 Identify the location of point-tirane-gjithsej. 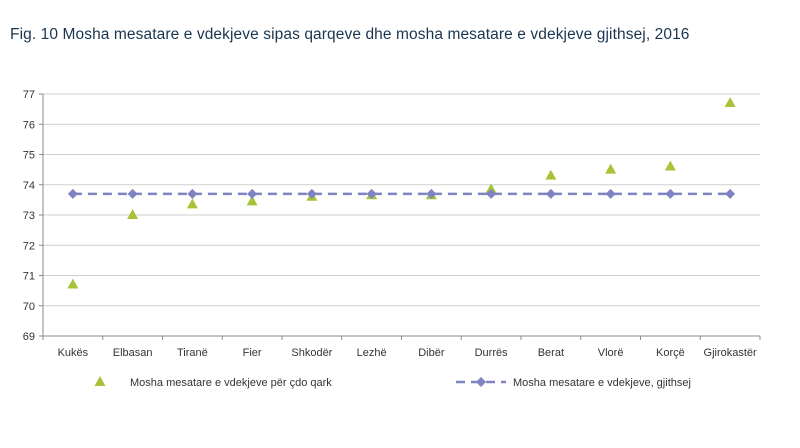
(192, 193).